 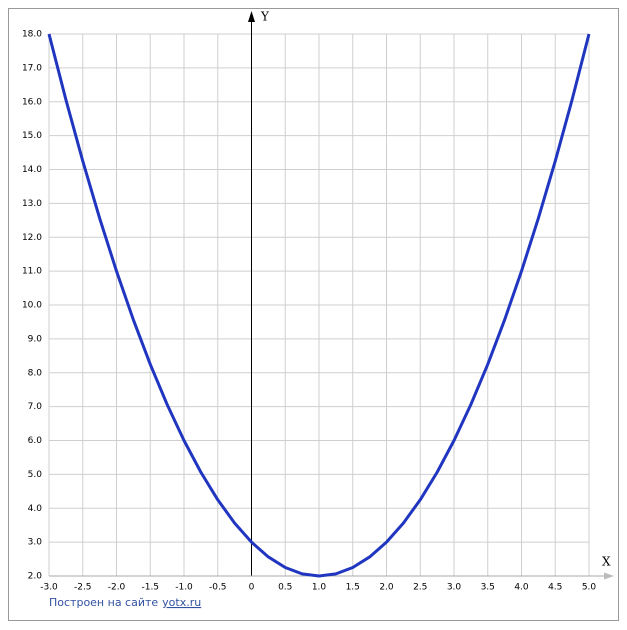 What do you see at coordinates (117, 588) in the screenshot?
I see `x-tick-label: -2.0` at bounding box center [117, 588].